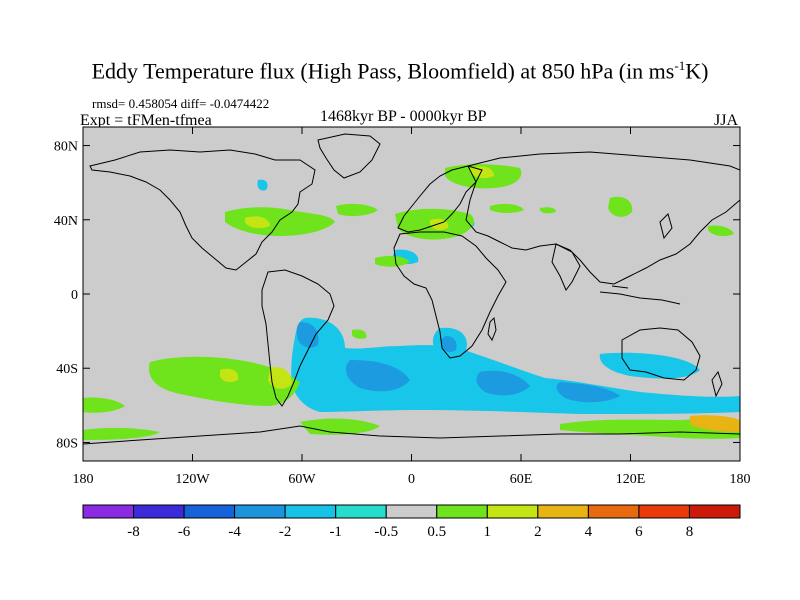  I want to click on y-tick-label: 0, so click(74, 295).